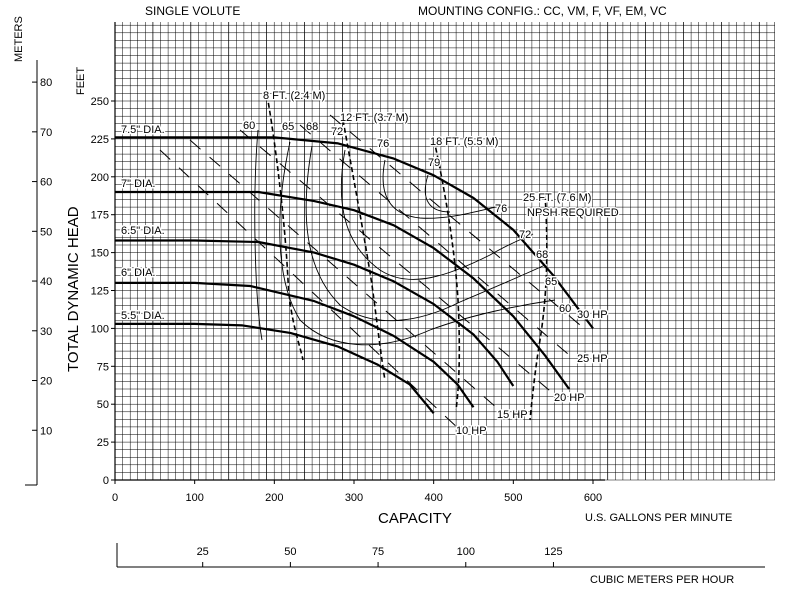  I want to click on y-tick-label: 50, so click(103, 405).